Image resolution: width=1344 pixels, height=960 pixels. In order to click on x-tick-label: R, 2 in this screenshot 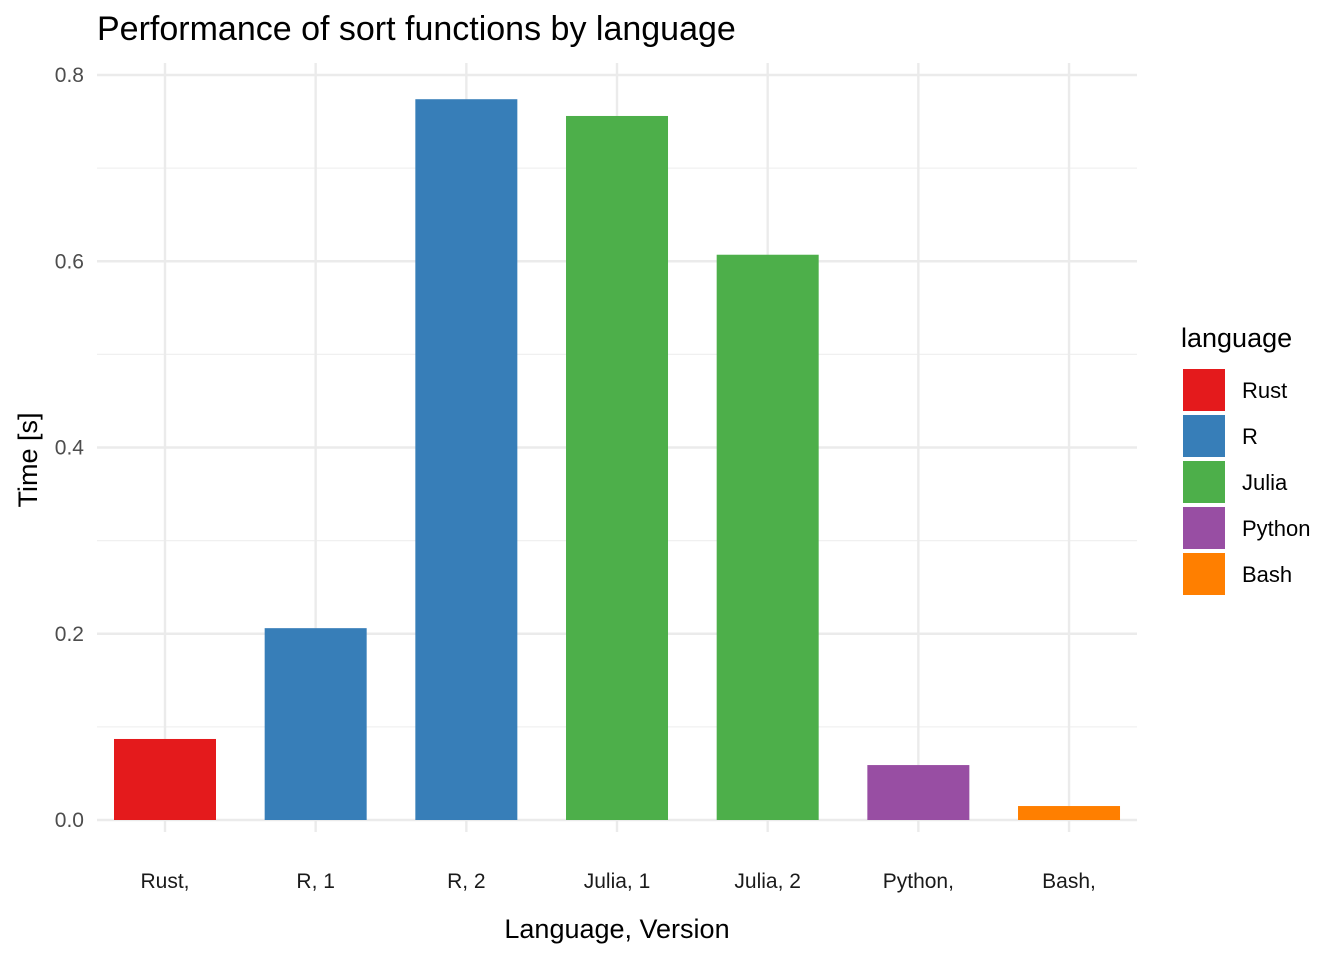, I will do `click(466, 881)`.